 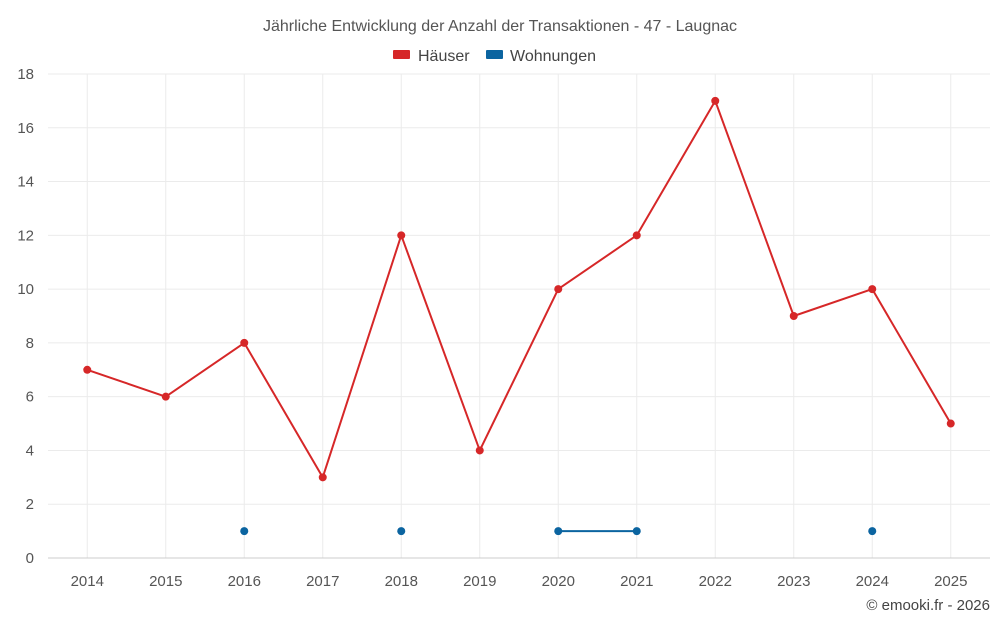 I want to click on data-point-wohnungen-2016, so click(x=244, y=531).